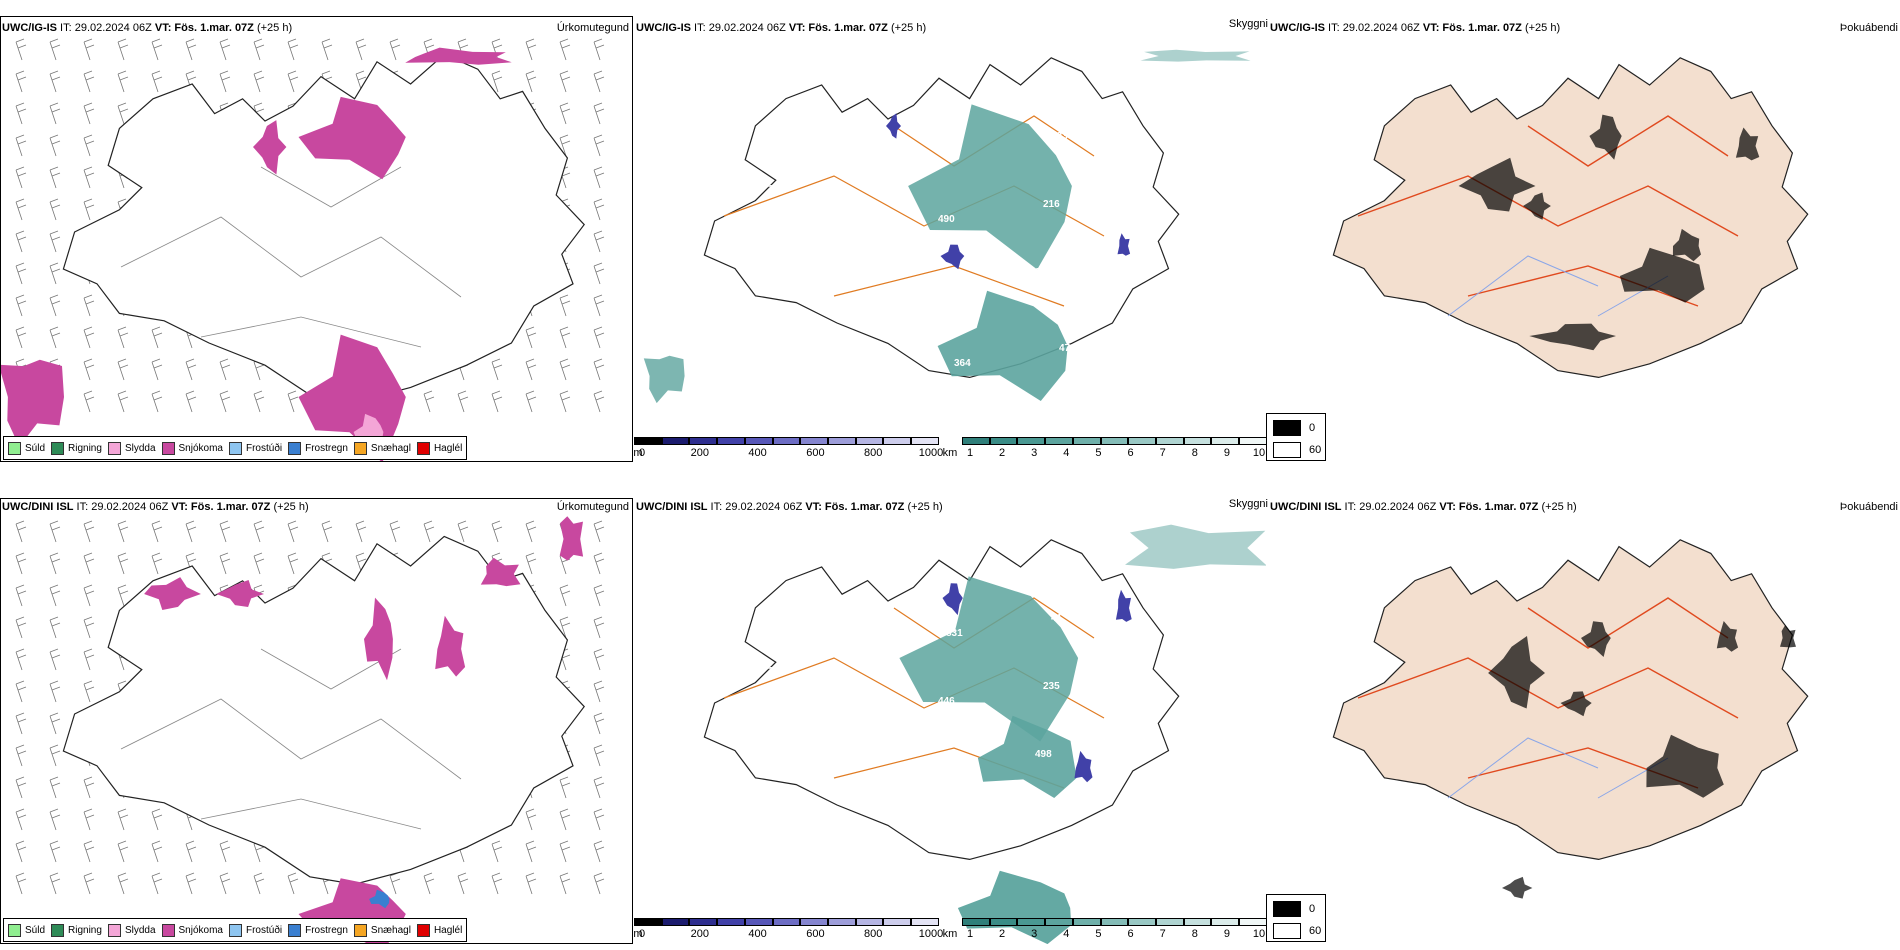  I want to click on cloud-base-value-label: 161, so click(865, 310).